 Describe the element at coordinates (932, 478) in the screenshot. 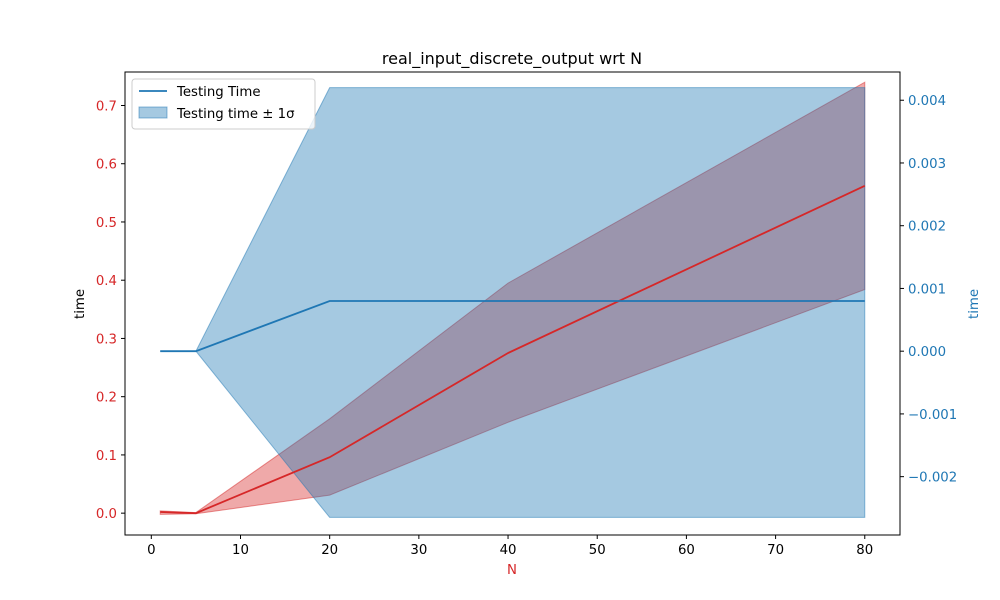

I see `y-right-tick-label: −0.002` at that location.